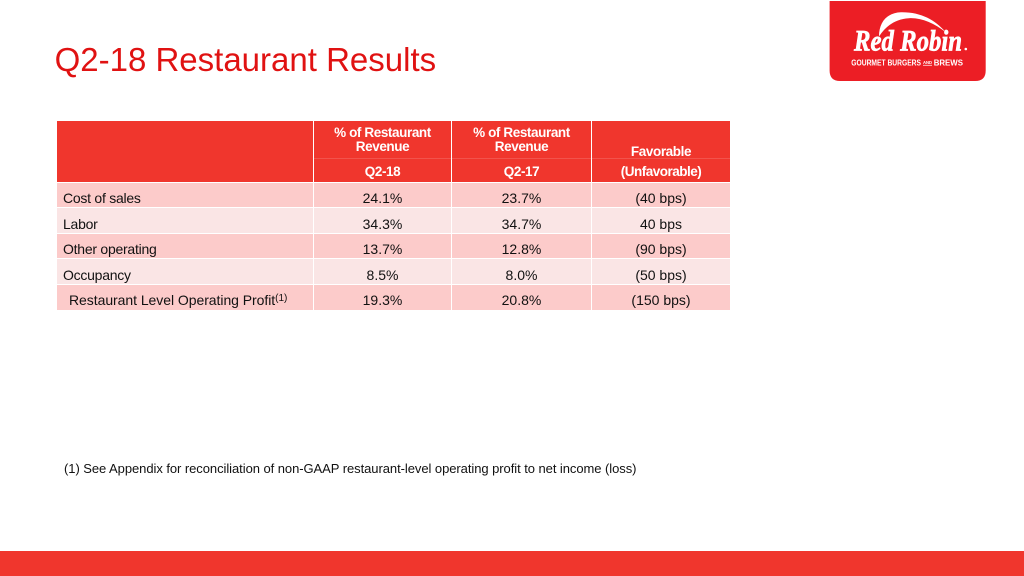 This screenshot has height=576, width=1024. What do you see at coordinates (907, 41) in the screenshot?
I see `svg-text: Red Robin` at bounding box center [907, 41].